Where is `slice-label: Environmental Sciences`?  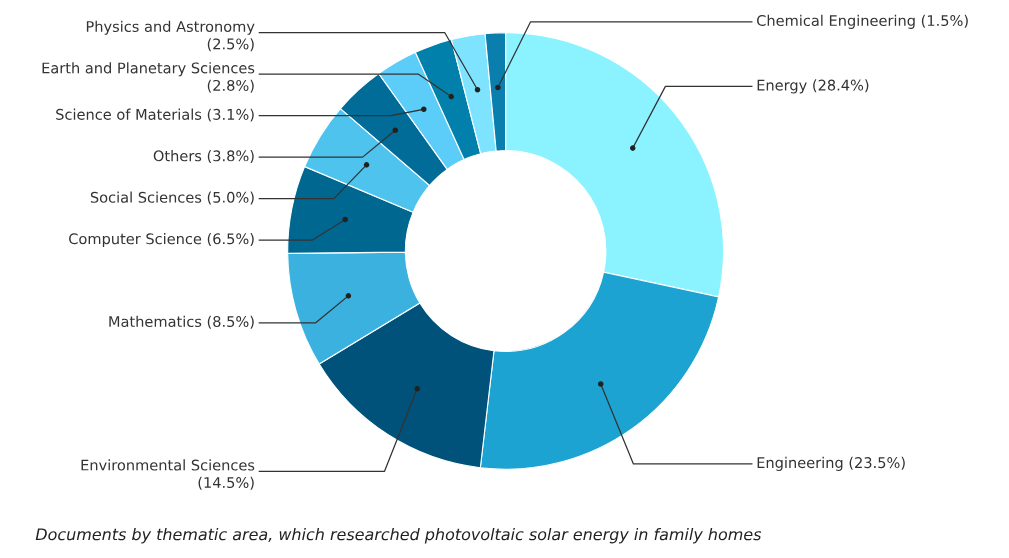 slice-label: Environmental Sciences is located at coordinates (168, 465).